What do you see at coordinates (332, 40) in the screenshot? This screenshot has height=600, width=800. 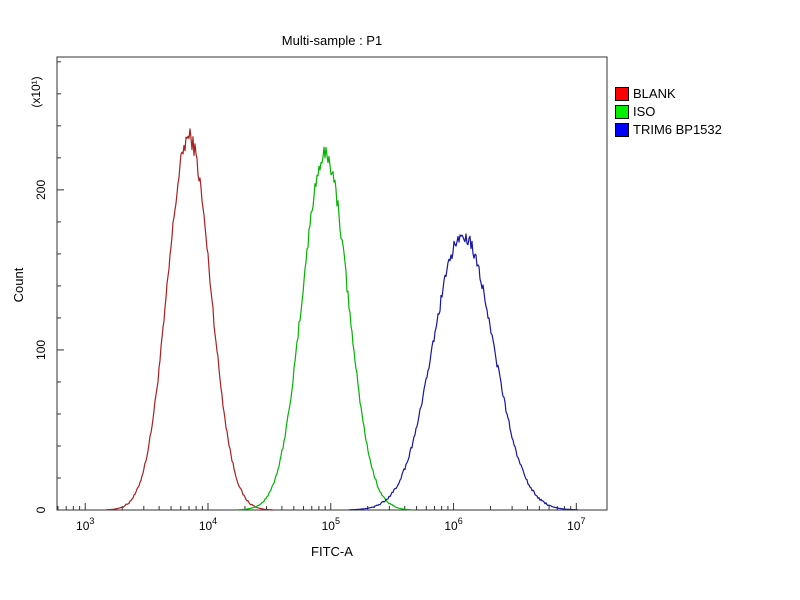 I see `chart-title: Multi-sample : P1` at bounding box center [332, 40].